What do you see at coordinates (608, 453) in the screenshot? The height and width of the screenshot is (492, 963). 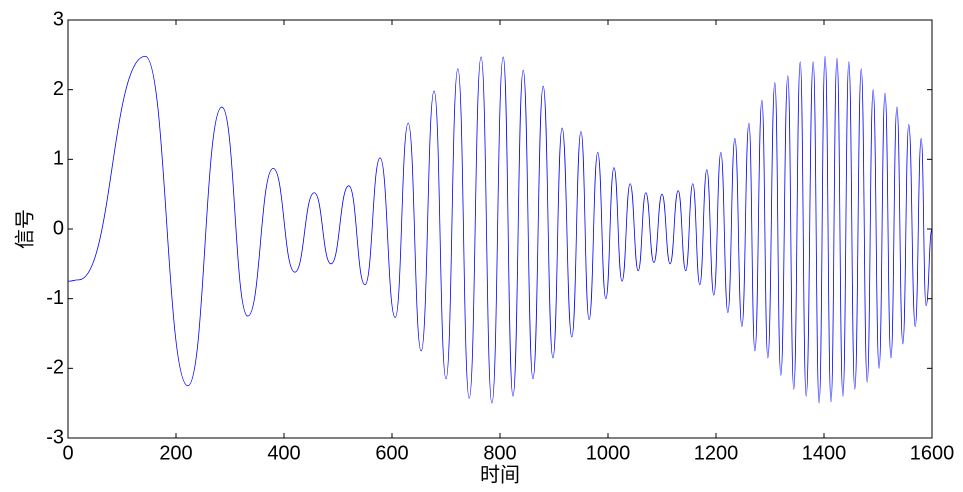 I see `x-tick-label: 1000` at bounding box center [608, 453].